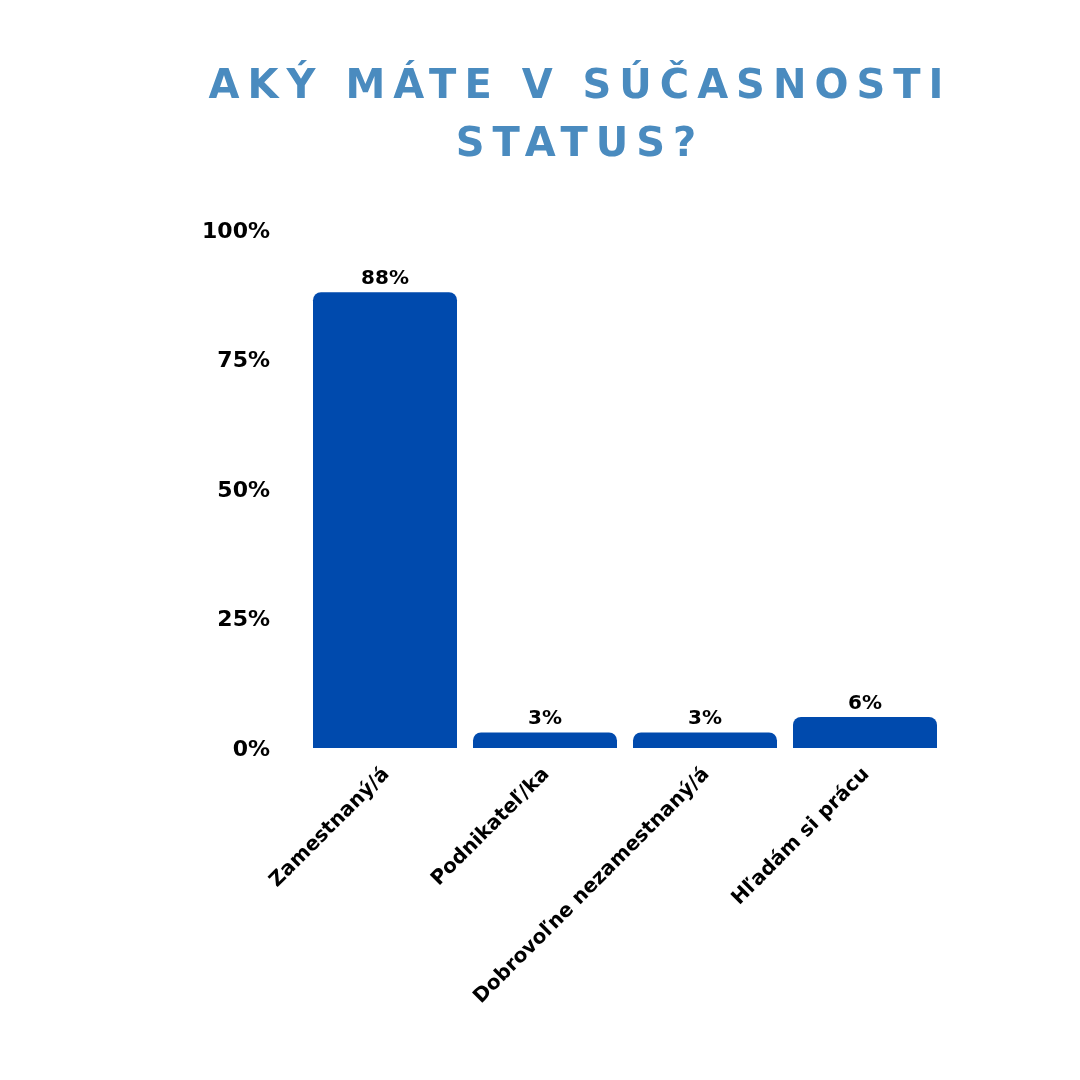 Image resolution: width=1080 pixels, height=1080 pixels. What do you see at coordinates (243, 489) in the screenshot?
I see `y-tick-label: 50%` at bounding box center [243, 489].